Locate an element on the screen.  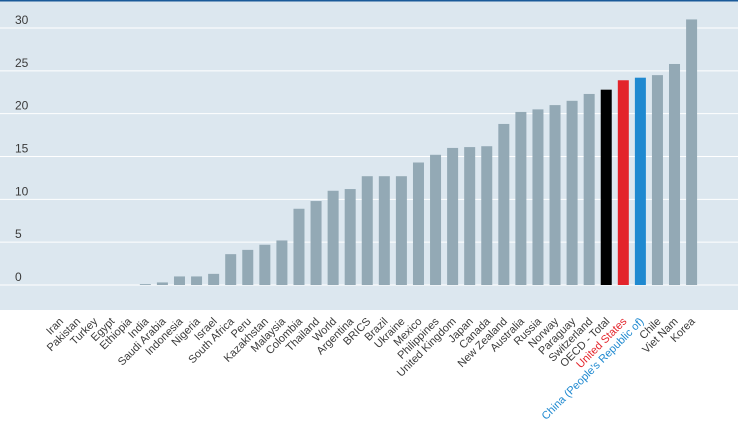
bar-india is located at coordinates (145, 284).